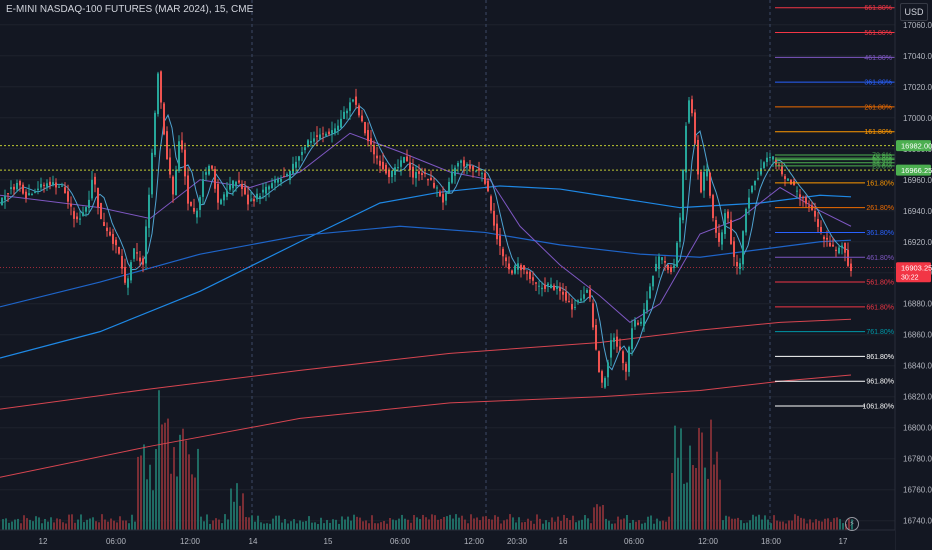  I want to click on time-tick-label: 12:00, so click(474, 541).